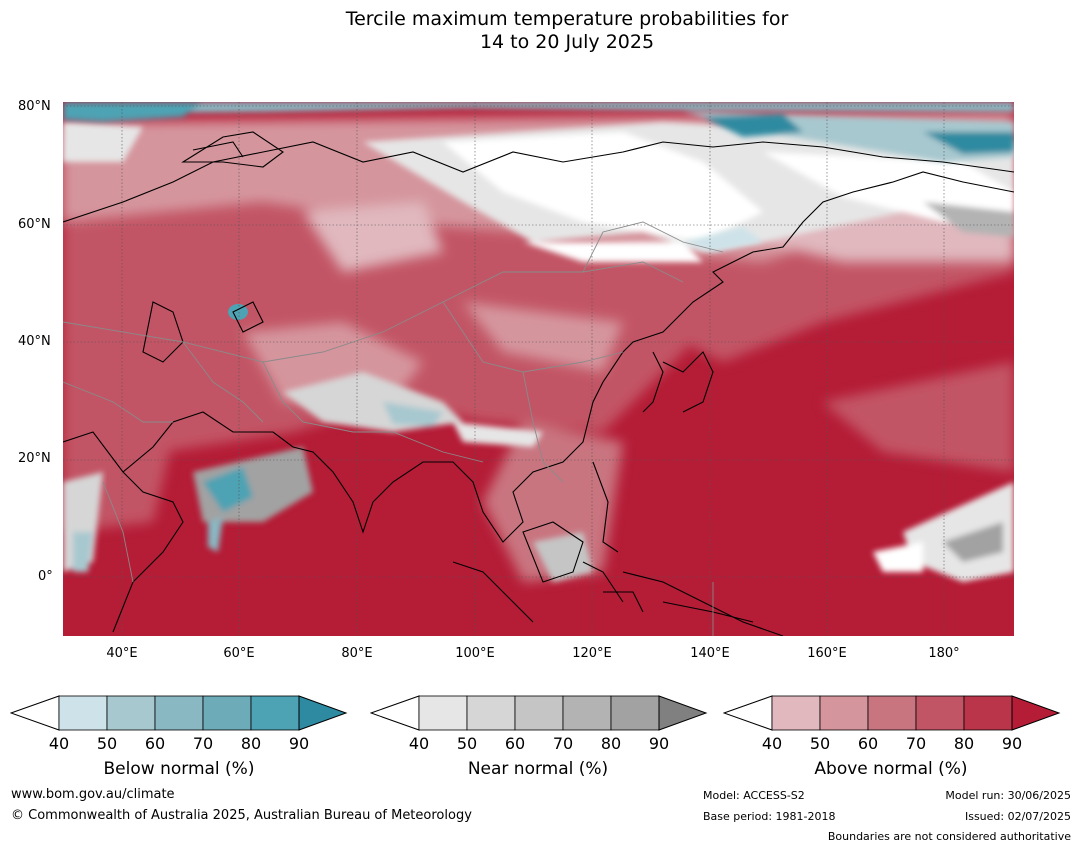  Describe the element at coordinates (772, 743) in the screenshot. I see `cb3-tick-40: 40` at that location.